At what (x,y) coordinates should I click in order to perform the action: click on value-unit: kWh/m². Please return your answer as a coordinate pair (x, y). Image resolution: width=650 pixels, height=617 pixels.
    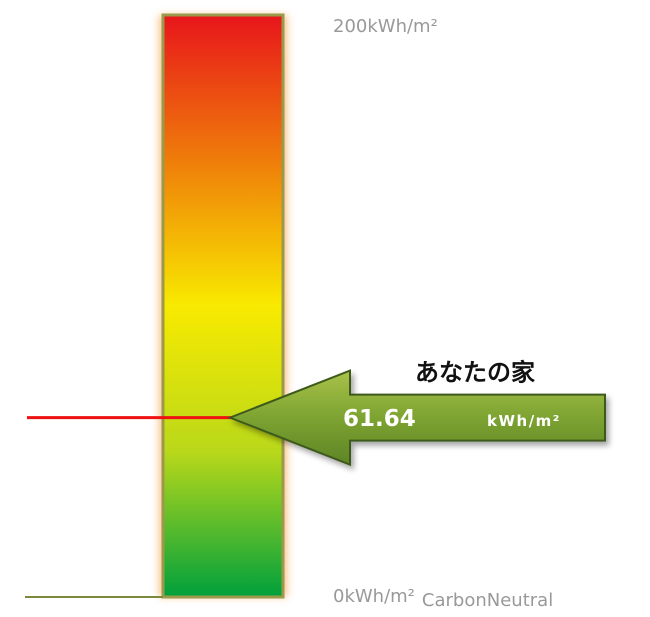
    Looking at the image, I should click on (524, 421).